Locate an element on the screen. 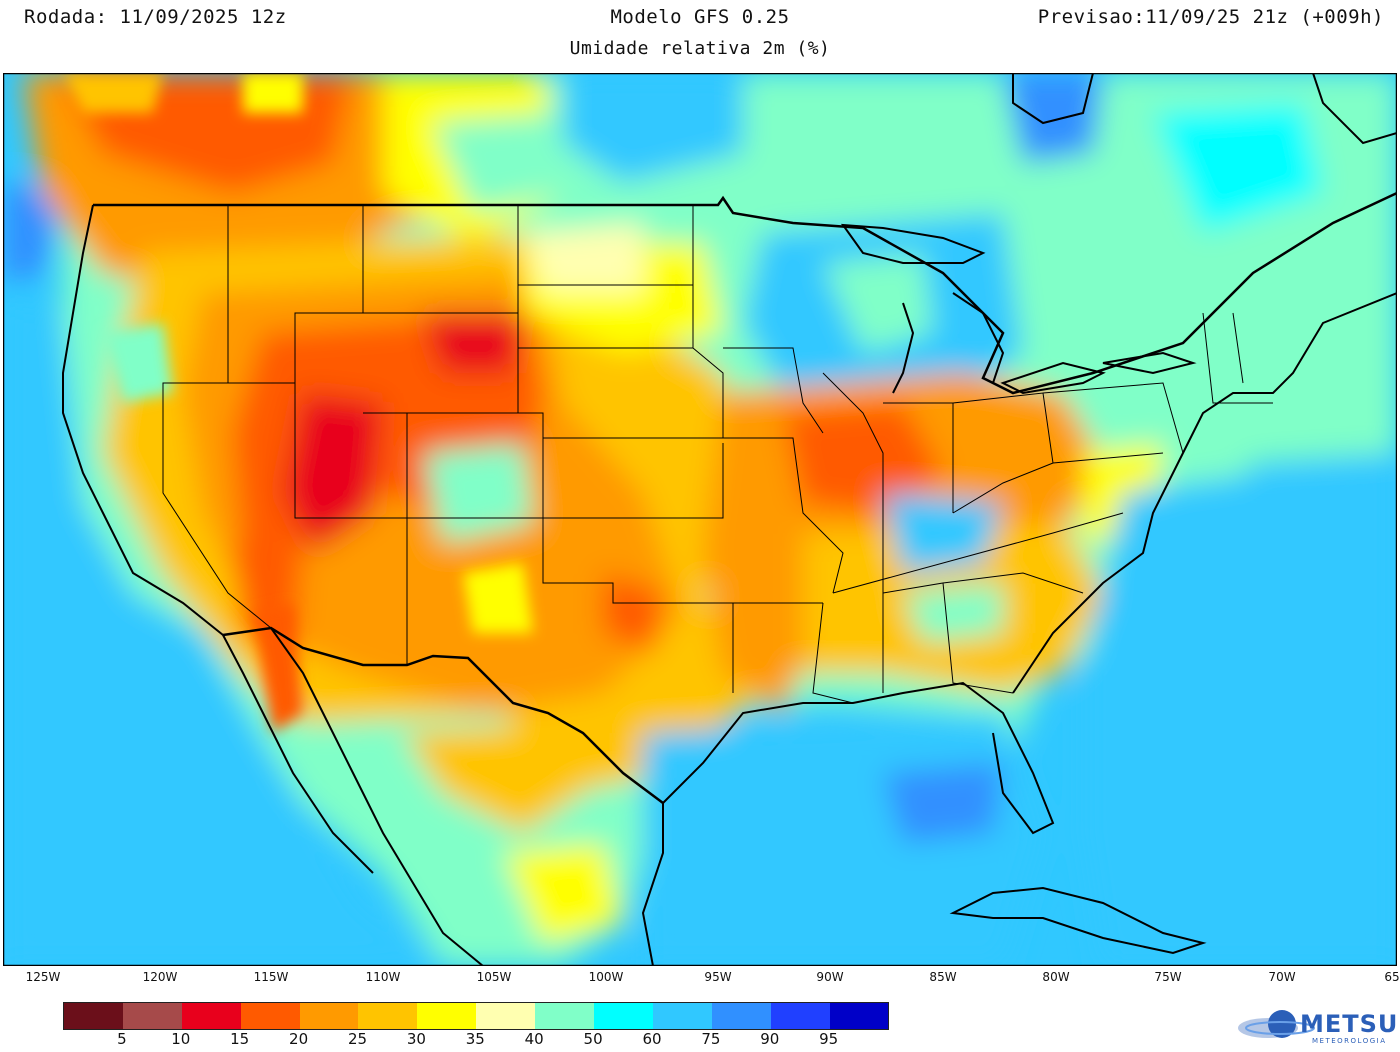  color-legend is located at coordinates (476, 1016).